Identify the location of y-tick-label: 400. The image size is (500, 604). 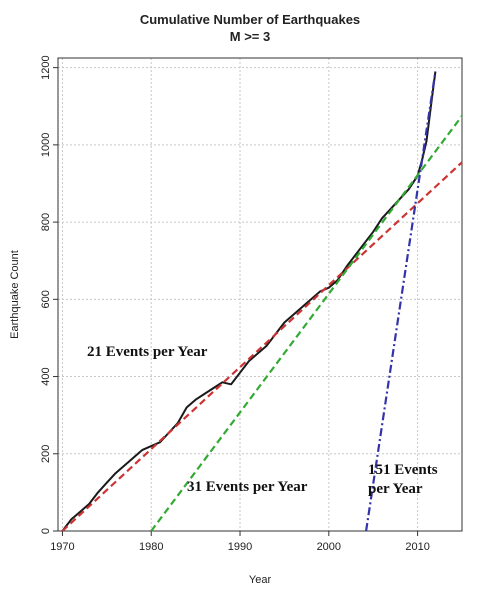
(46, 376).